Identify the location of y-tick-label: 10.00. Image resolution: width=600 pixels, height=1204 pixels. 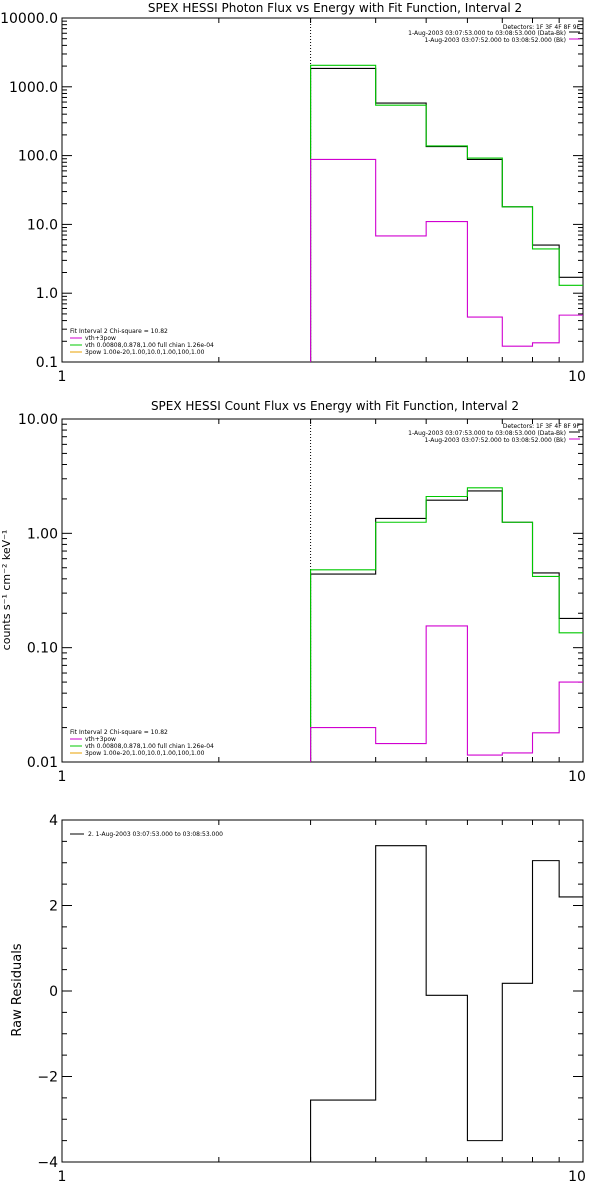
(38, 420).